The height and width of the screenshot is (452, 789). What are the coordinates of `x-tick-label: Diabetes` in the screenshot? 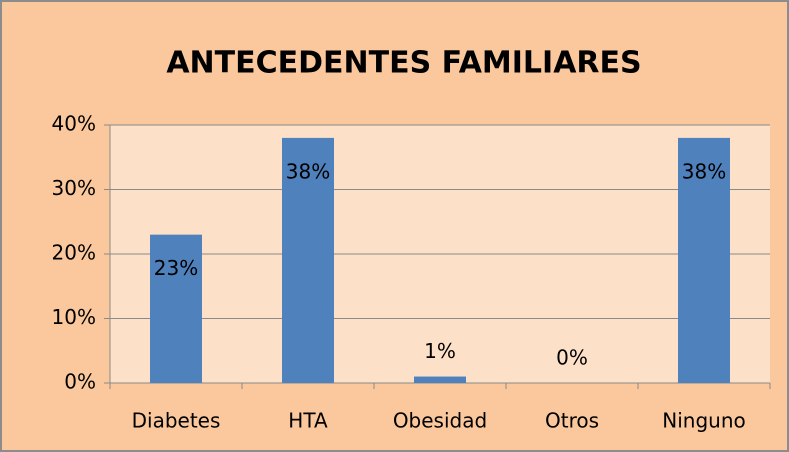 It's located at (176, 421).